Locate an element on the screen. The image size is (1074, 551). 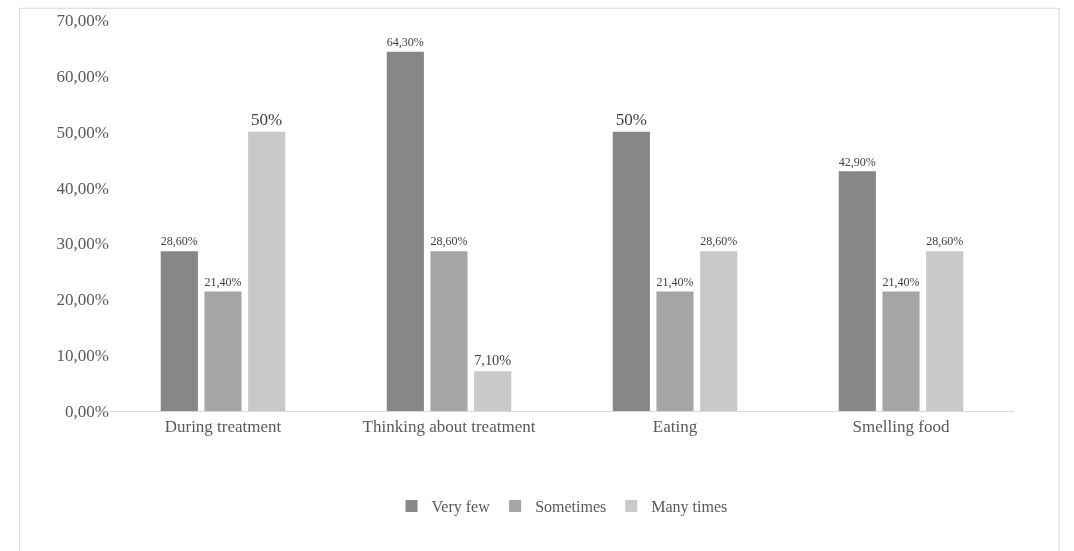
y-tick-label: 70,00% is located at coordinates (82, 20).